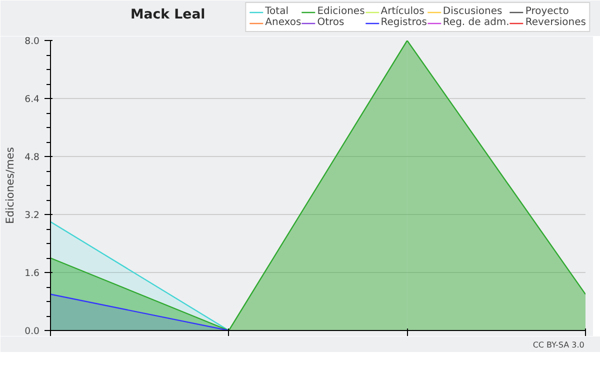 The image size is (600, 370). I want to click on y-tick-label: 4.8, so click(32, 157).